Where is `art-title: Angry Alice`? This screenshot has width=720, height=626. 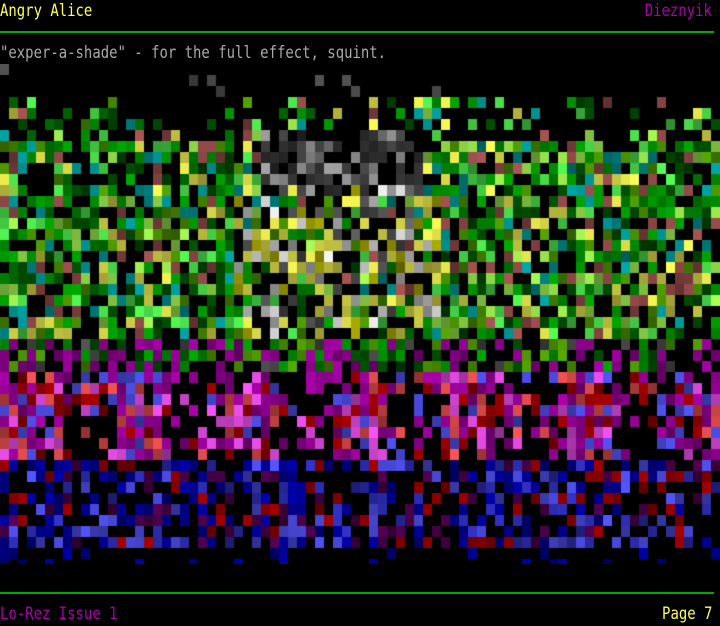
art-title: Angry Alice is located at coordinates (46, 11).